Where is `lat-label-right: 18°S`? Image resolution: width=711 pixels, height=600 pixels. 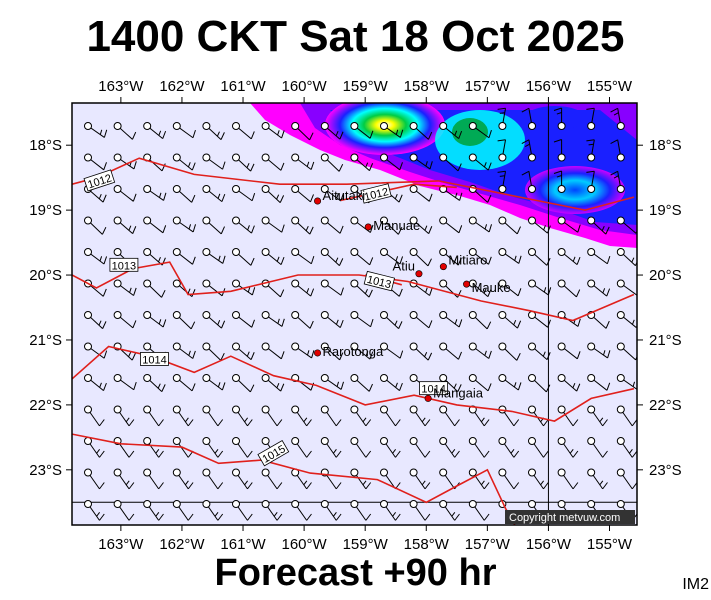 lat-label-right: 18°S is located at coordinates (665, 145).